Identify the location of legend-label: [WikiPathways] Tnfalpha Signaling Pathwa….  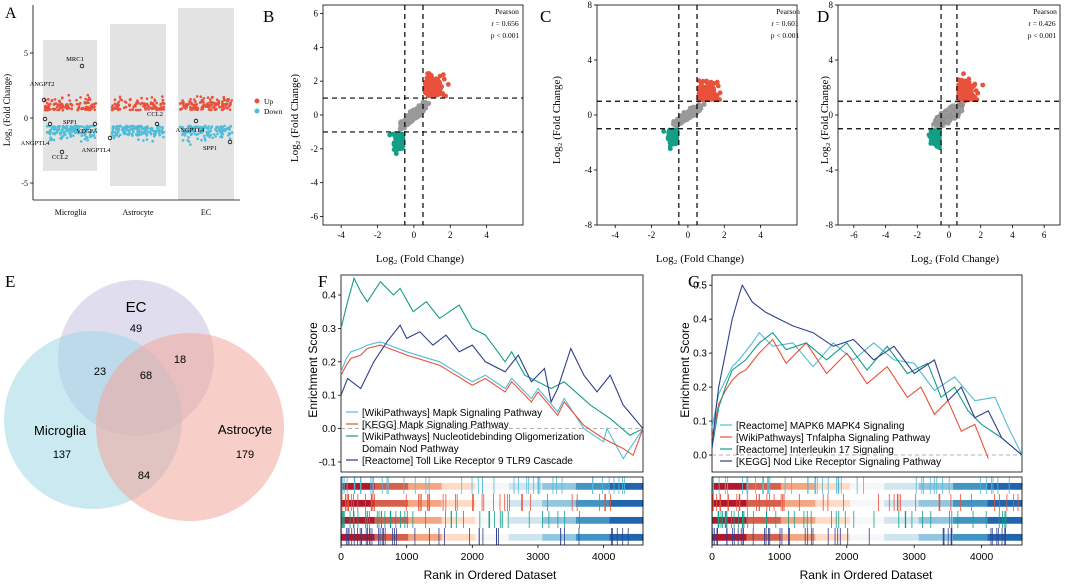
(833, 438).